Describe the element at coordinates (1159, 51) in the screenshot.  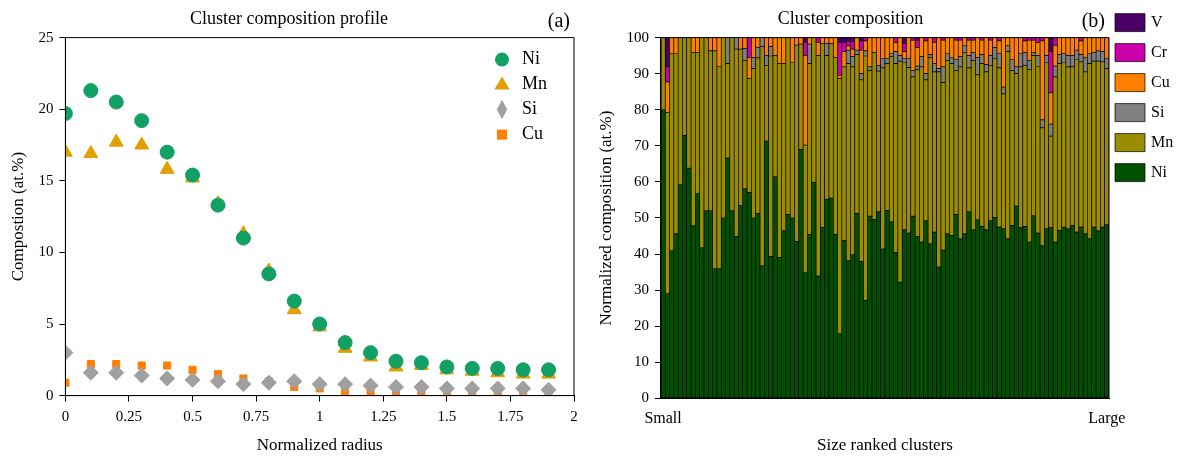
I see `legend-label: Cr` at that location.